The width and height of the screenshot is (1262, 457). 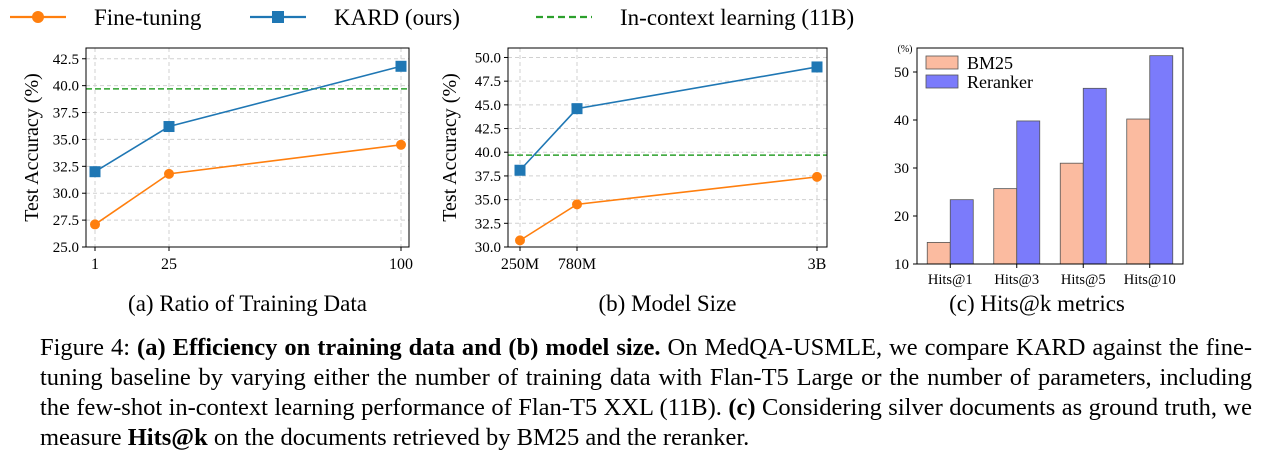 What do you see at coordinates (488, 201) in the screenshot?
I see `y-tick-label-2: 35.0` at bounding box center [488, 201].